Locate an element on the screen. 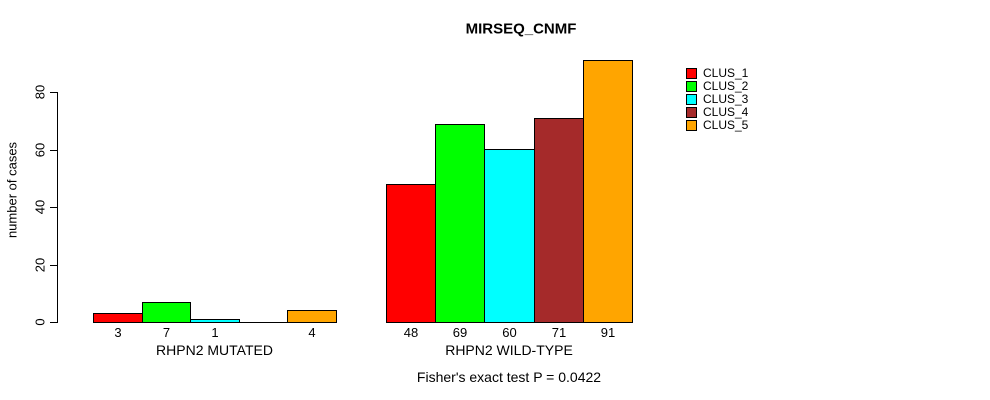 The width and height of the screenshot is (990, 400). legend-label: CLUS_1 is located at coordinates (726, 73).